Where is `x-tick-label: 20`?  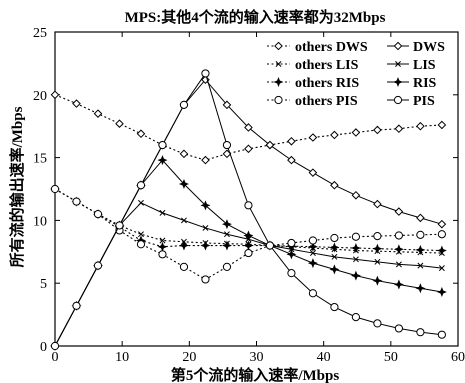 x-tick-label: 20 is located at coordinates (189, 357).